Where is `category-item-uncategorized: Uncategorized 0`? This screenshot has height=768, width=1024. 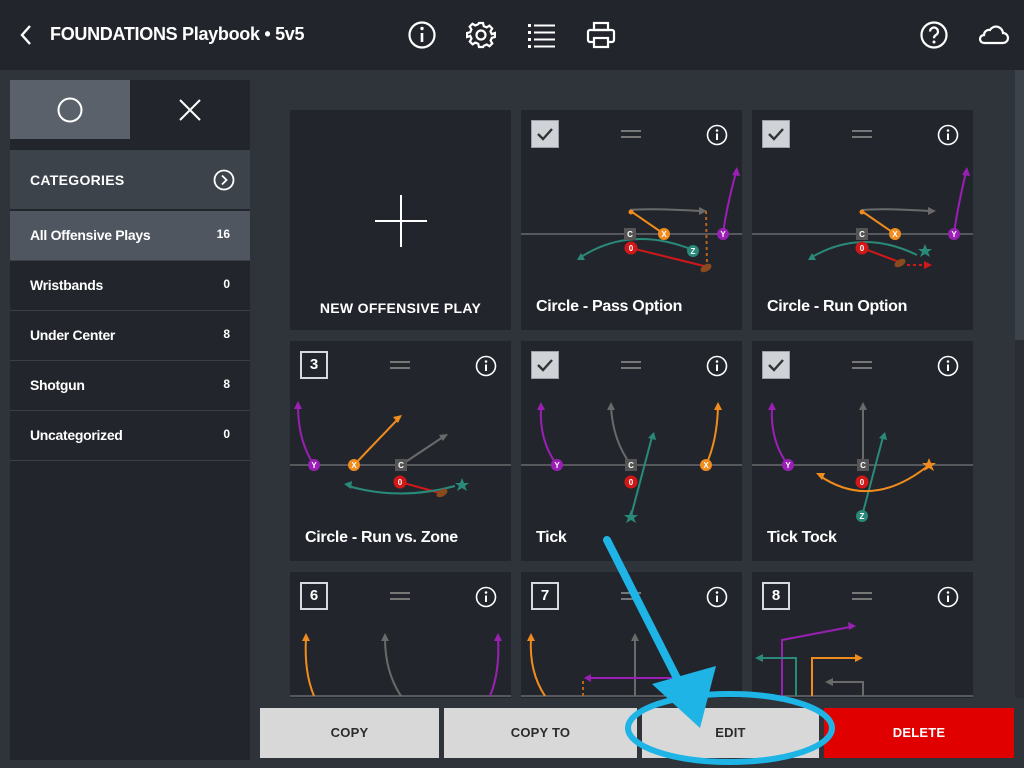 category-item-uncategorized: Uncategorized 0 is located at coordinates (130, 436).